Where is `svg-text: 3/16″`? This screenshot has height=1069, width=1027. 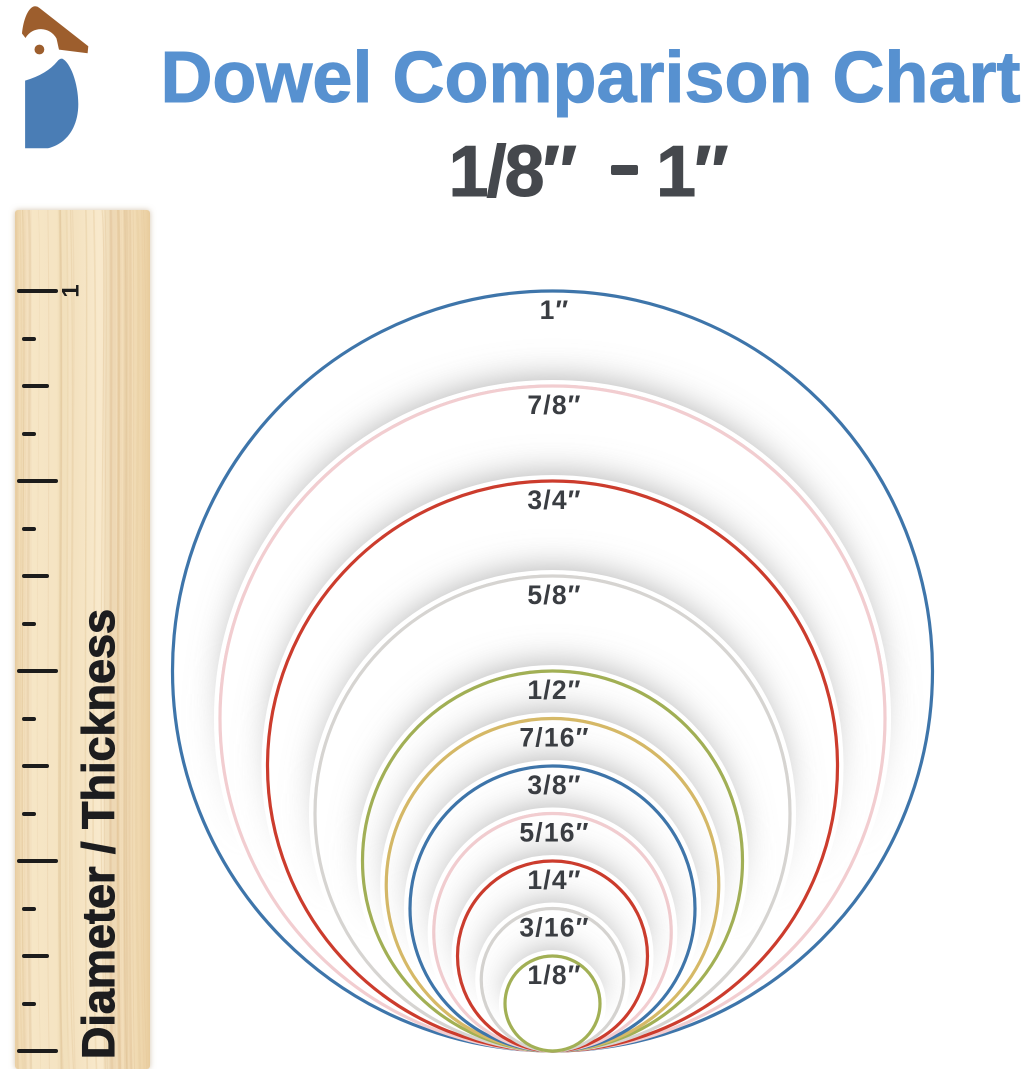
svg-text: 3/16″ is located at coordinates (554, 928).